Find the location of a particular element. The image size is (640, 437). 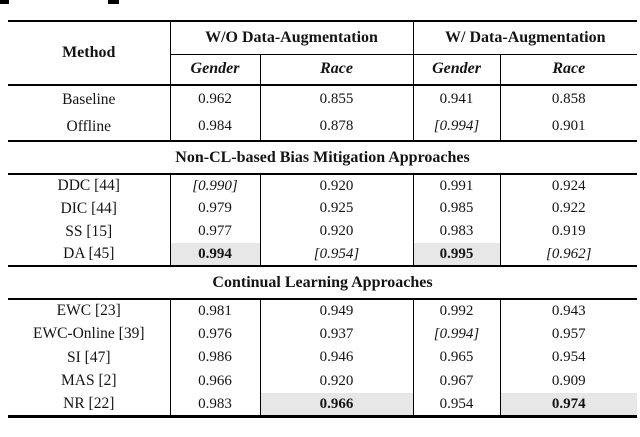

value-cell: [0.962] is located at coordinates (568, 255).